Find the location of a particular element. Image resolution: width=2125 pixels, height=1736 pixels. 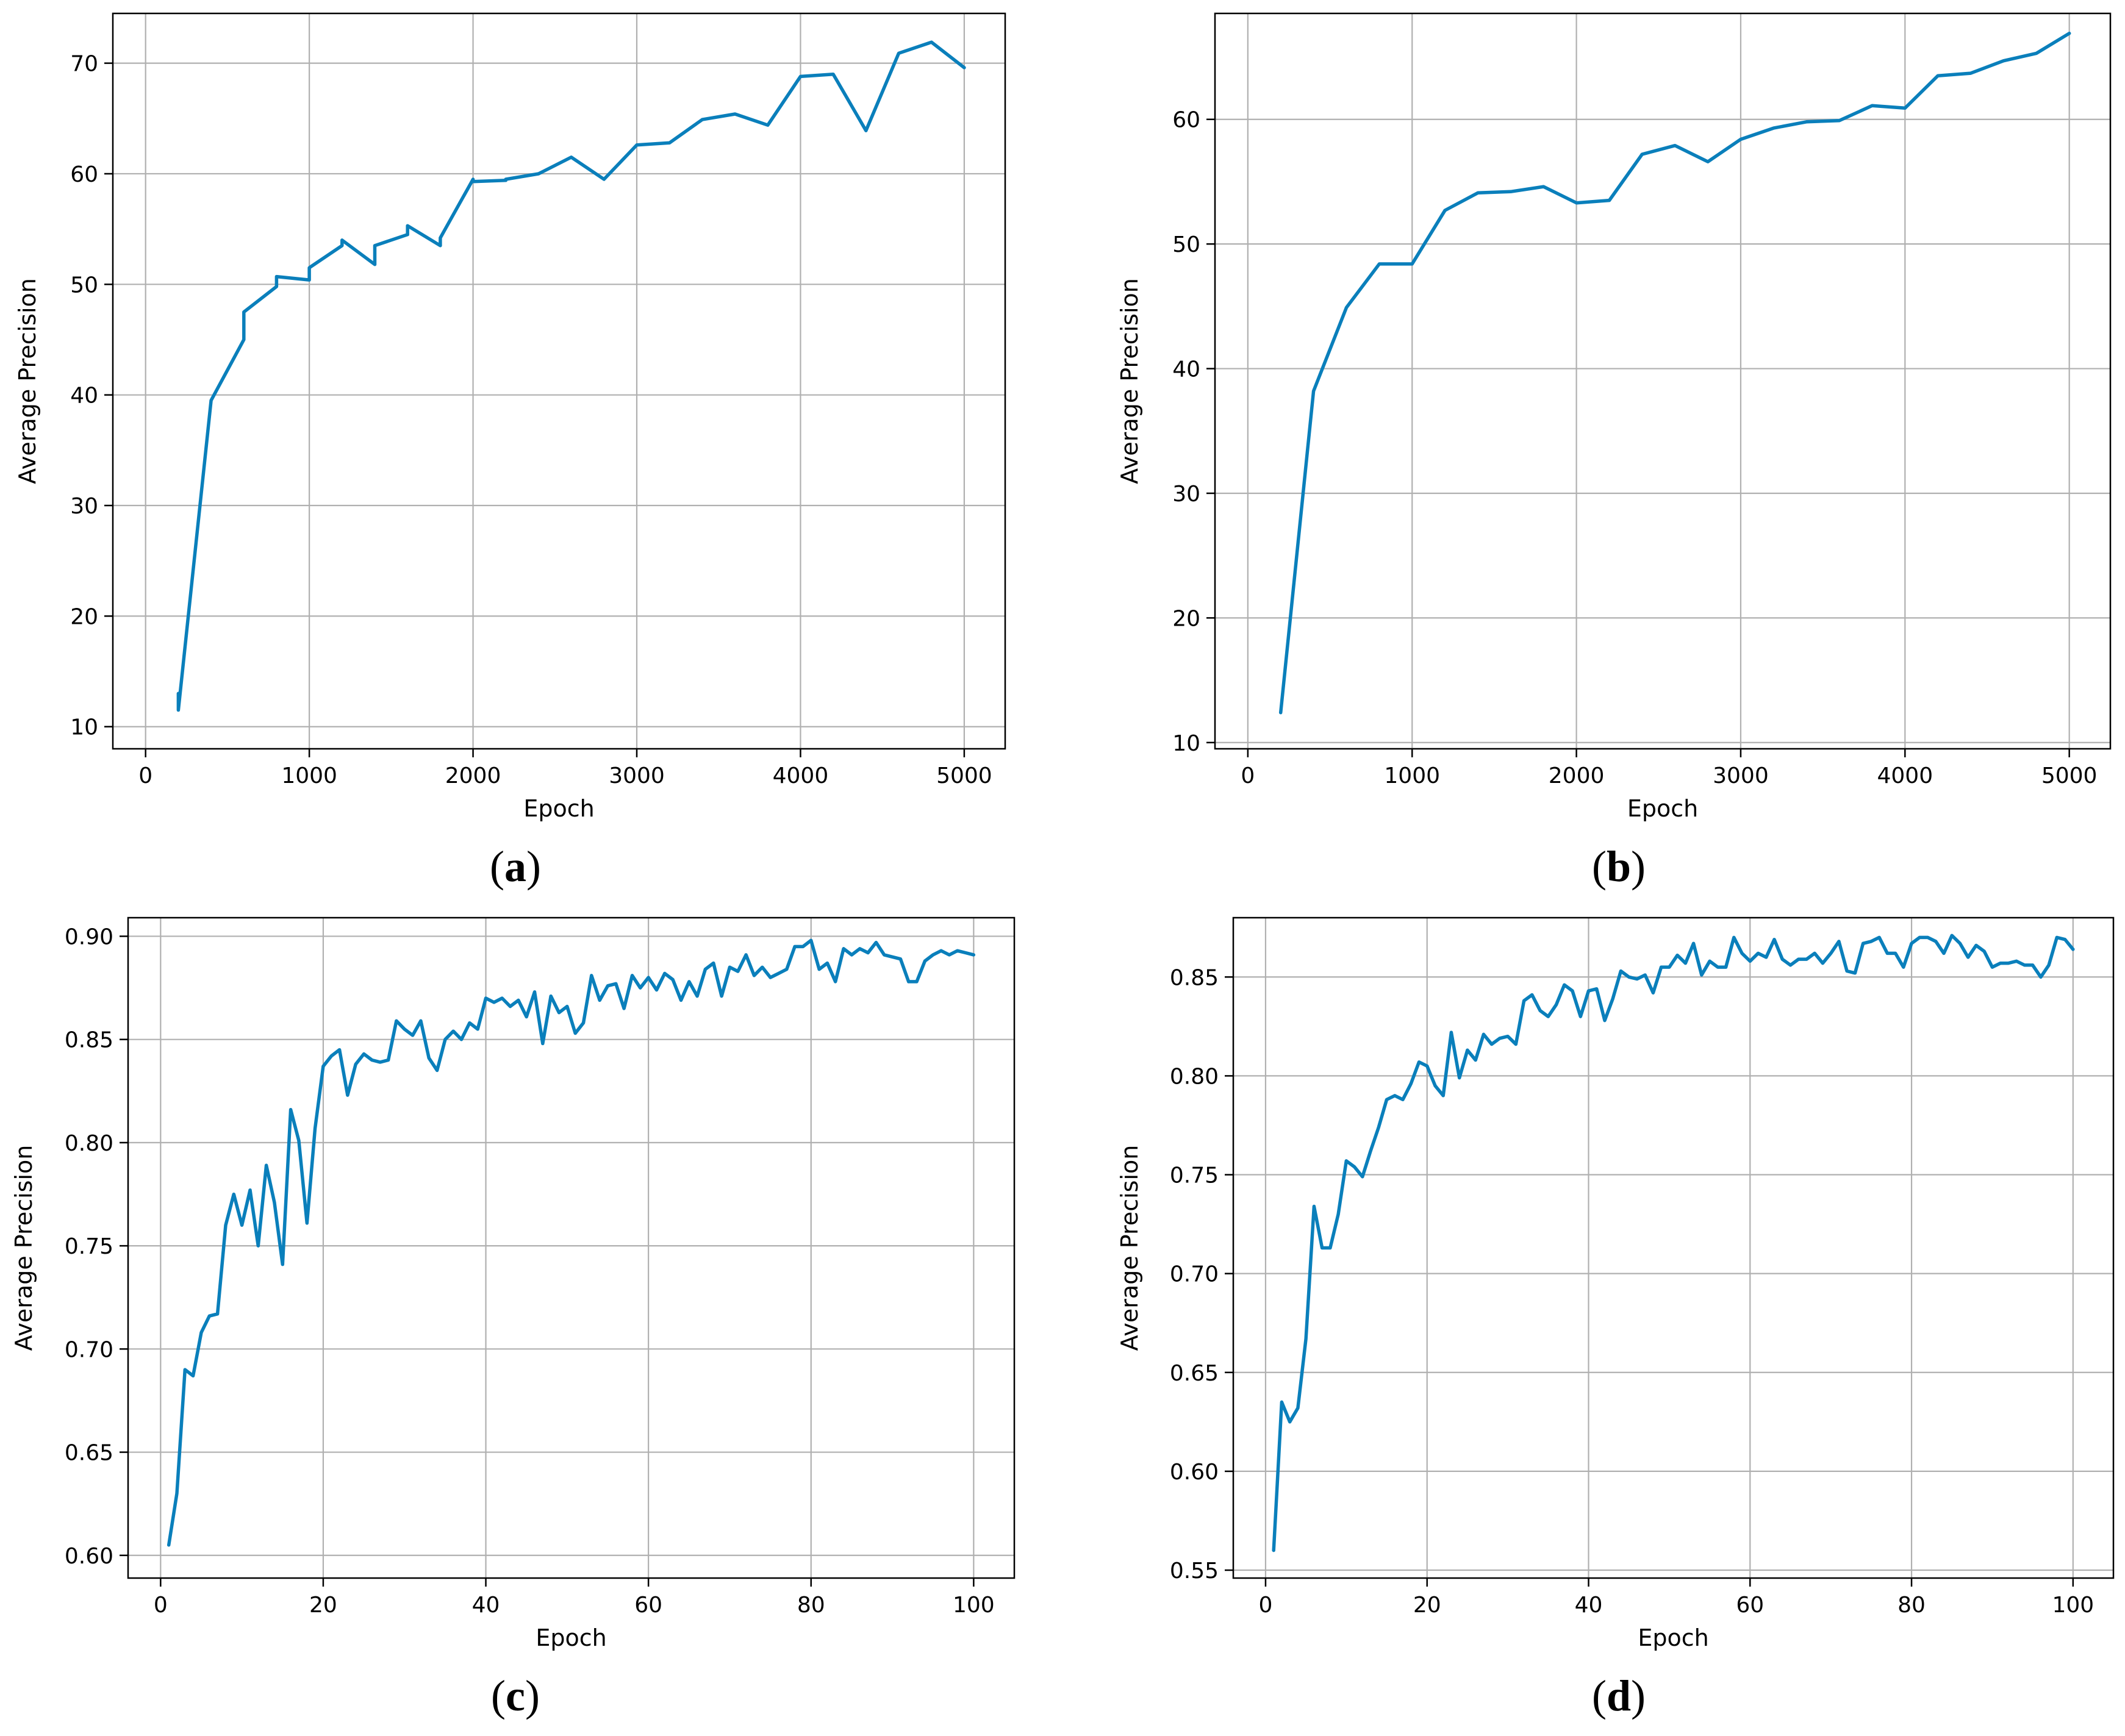

chart-d-xlabel: Epoch is located at coordinates (1673, 1637).